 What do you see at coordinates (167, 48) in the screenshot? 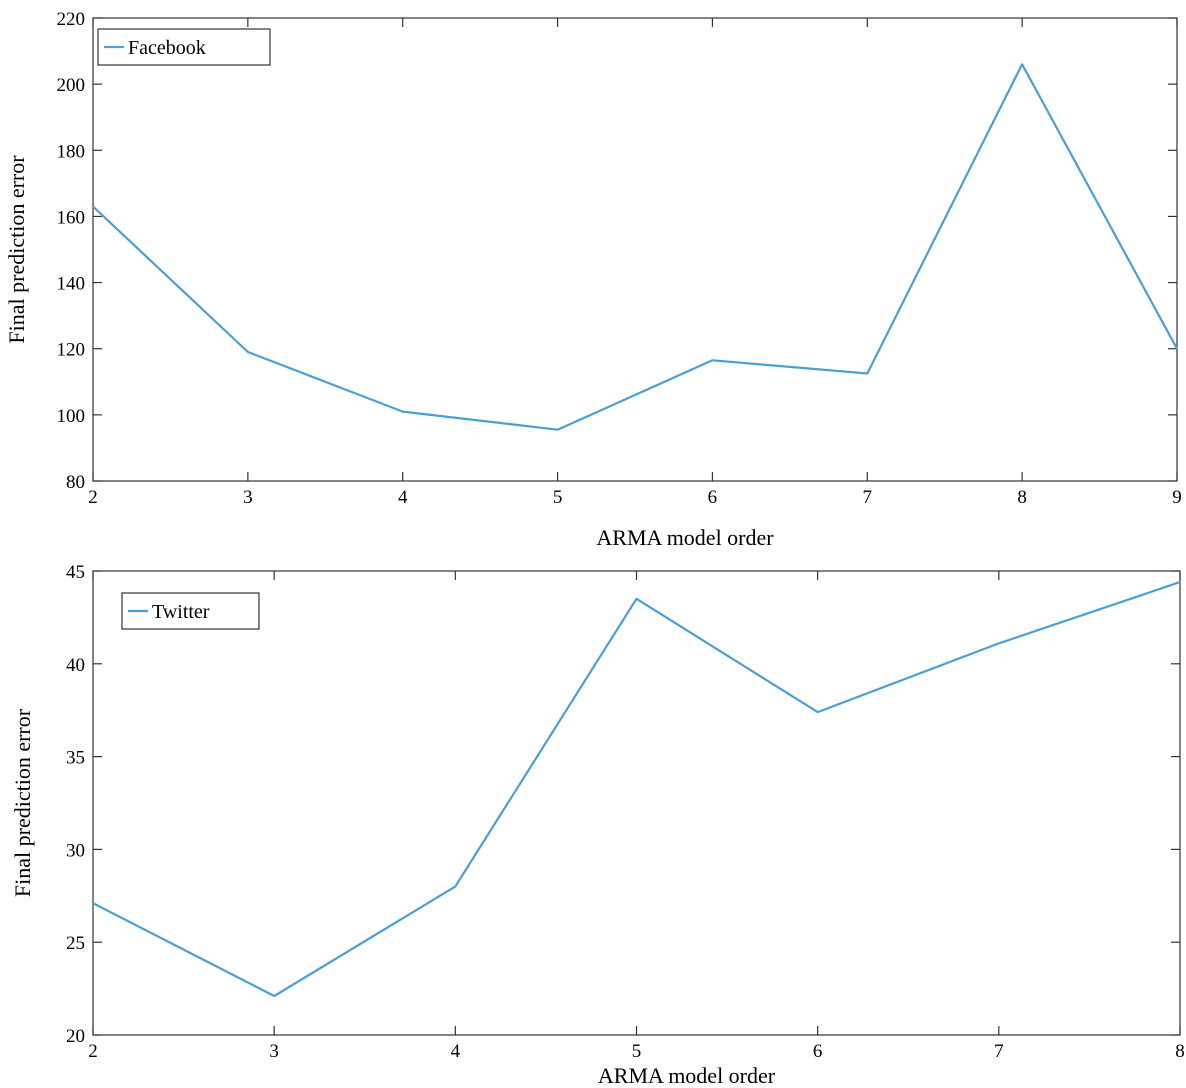
I see `legend-entry: Facebook` at bounding box center [167, 48].